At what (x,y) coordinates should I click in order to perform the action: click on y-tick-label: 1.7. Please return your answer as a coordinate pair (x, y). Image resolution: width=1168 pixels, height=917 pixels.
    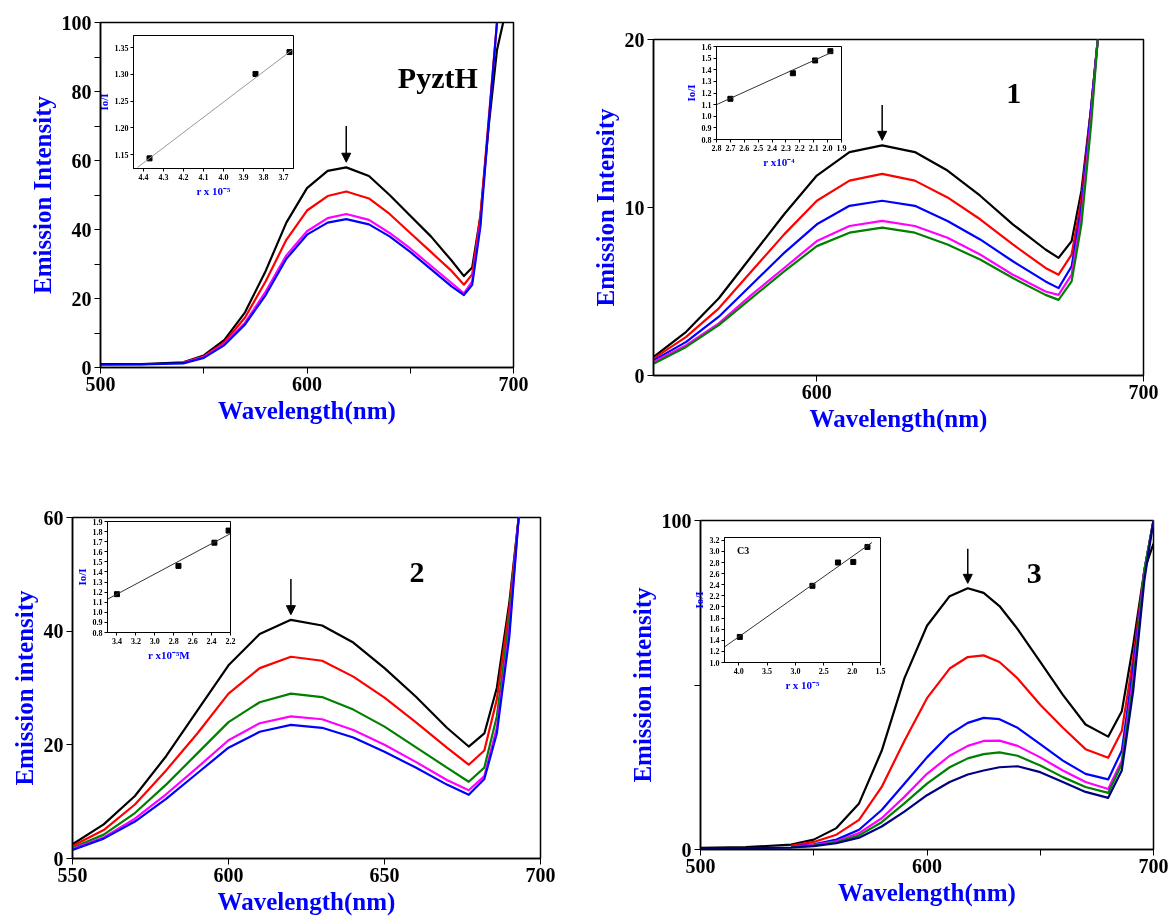
    Looking at the image, I should click on (97, 542).